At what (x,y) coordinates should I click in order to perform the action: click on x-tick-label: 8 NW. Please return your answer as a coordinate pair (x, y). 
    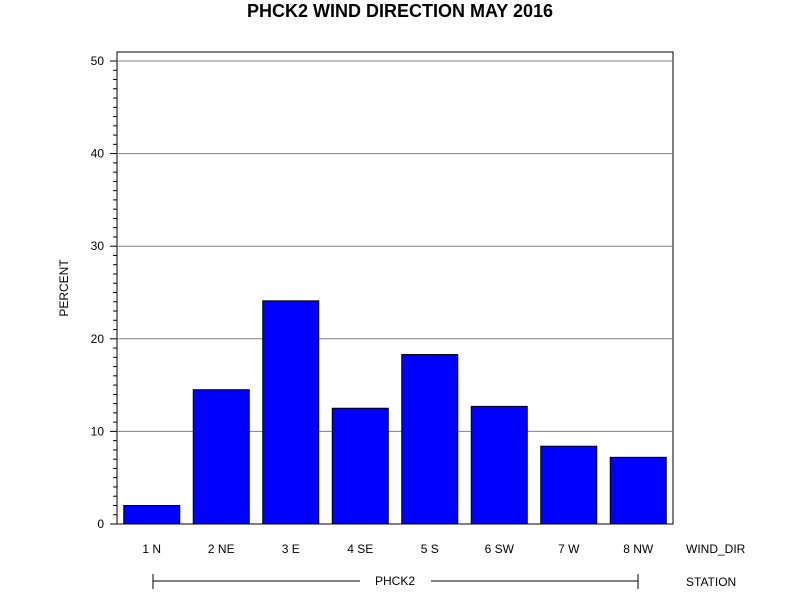
    Looking at the image, I should click on (638, 549).